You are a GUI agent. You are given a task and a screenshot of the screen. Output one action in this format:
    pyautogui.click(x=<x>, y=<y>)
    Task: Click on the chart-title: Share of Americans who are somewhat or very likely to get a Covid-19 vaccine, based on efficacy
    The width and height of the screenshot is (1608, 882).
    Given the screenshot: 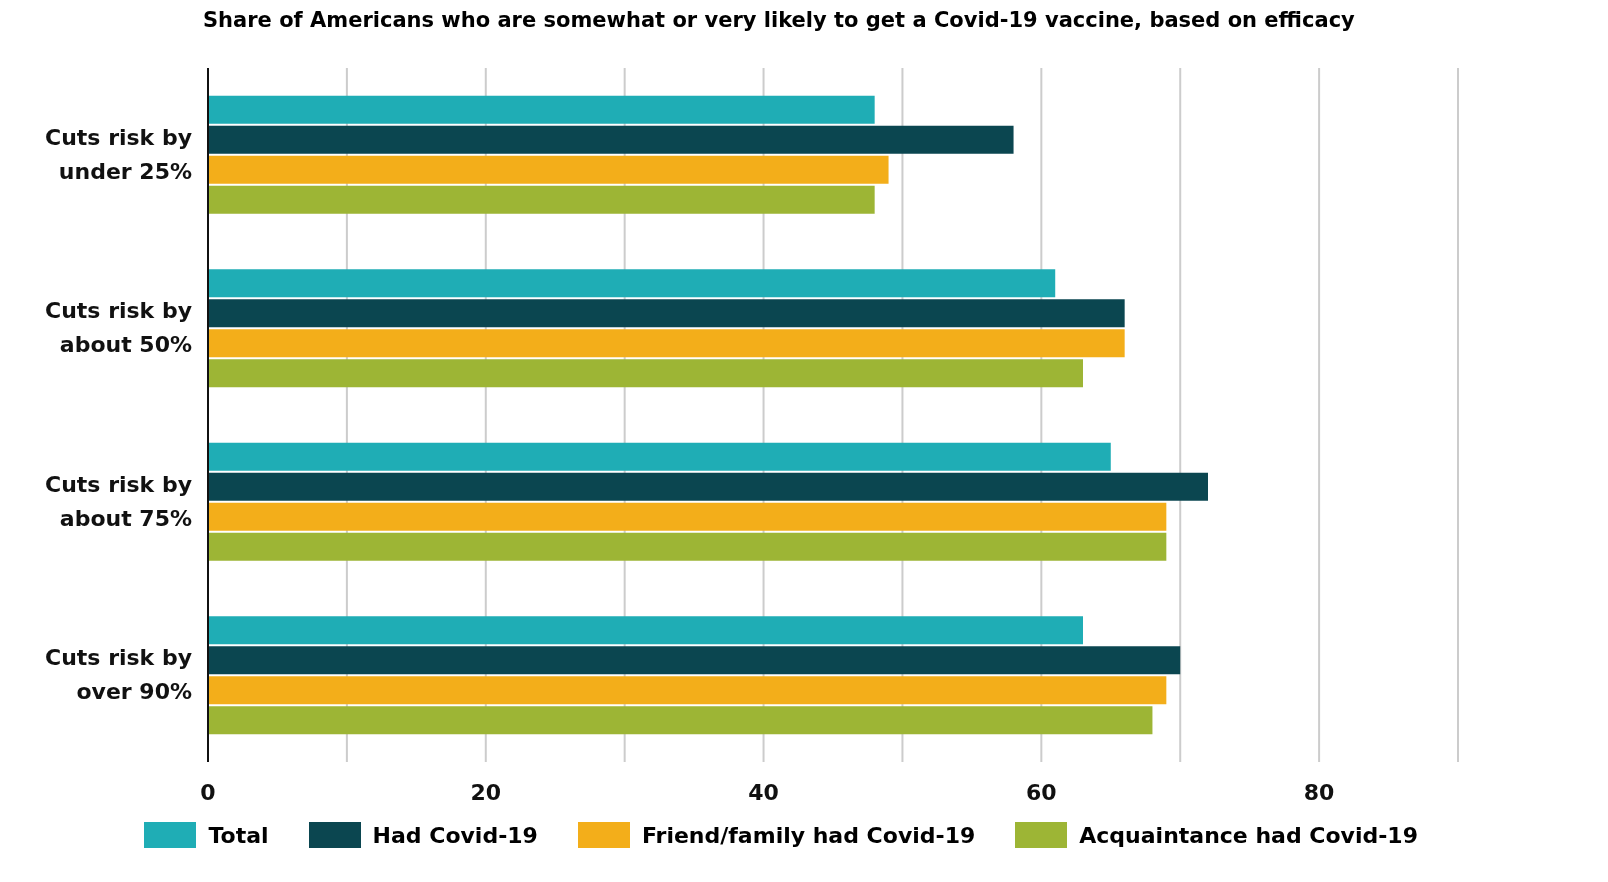 What is the action you would take?
    pyautogui.click(x=779, y=21)
    